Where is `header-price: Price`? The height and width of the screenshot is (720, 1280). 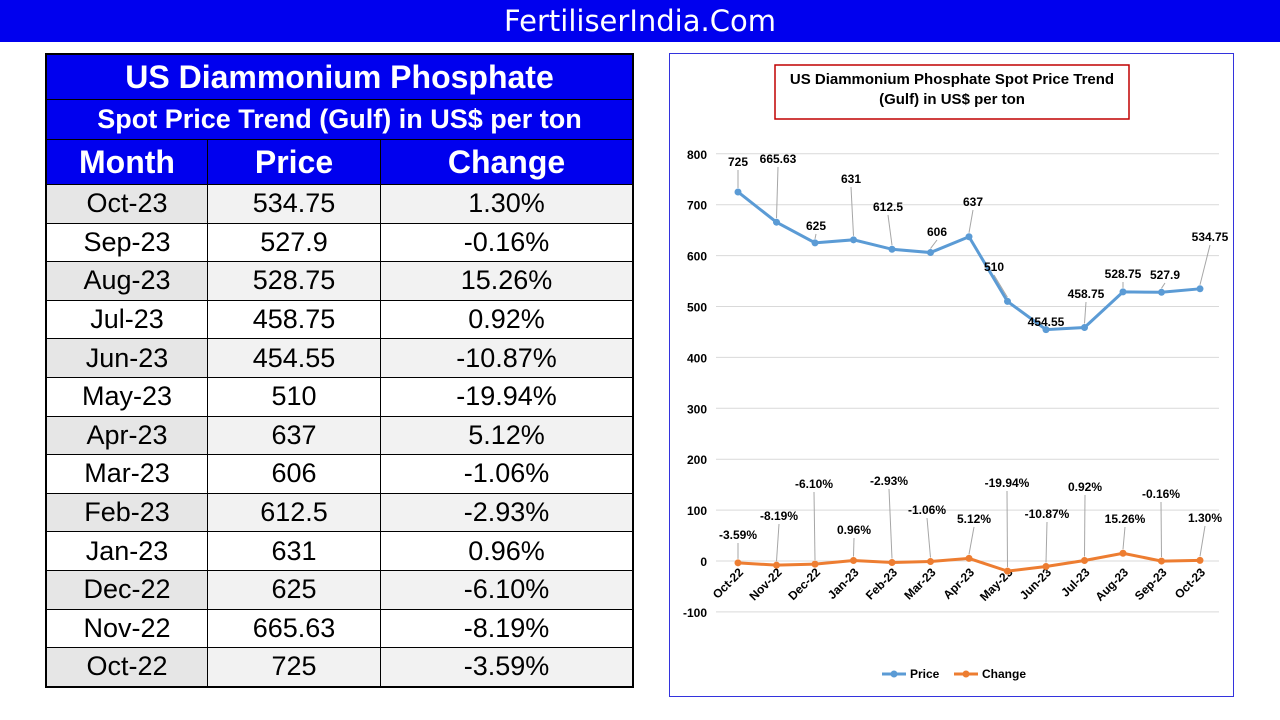
header-price: Price is located at coordinates (294, 162).